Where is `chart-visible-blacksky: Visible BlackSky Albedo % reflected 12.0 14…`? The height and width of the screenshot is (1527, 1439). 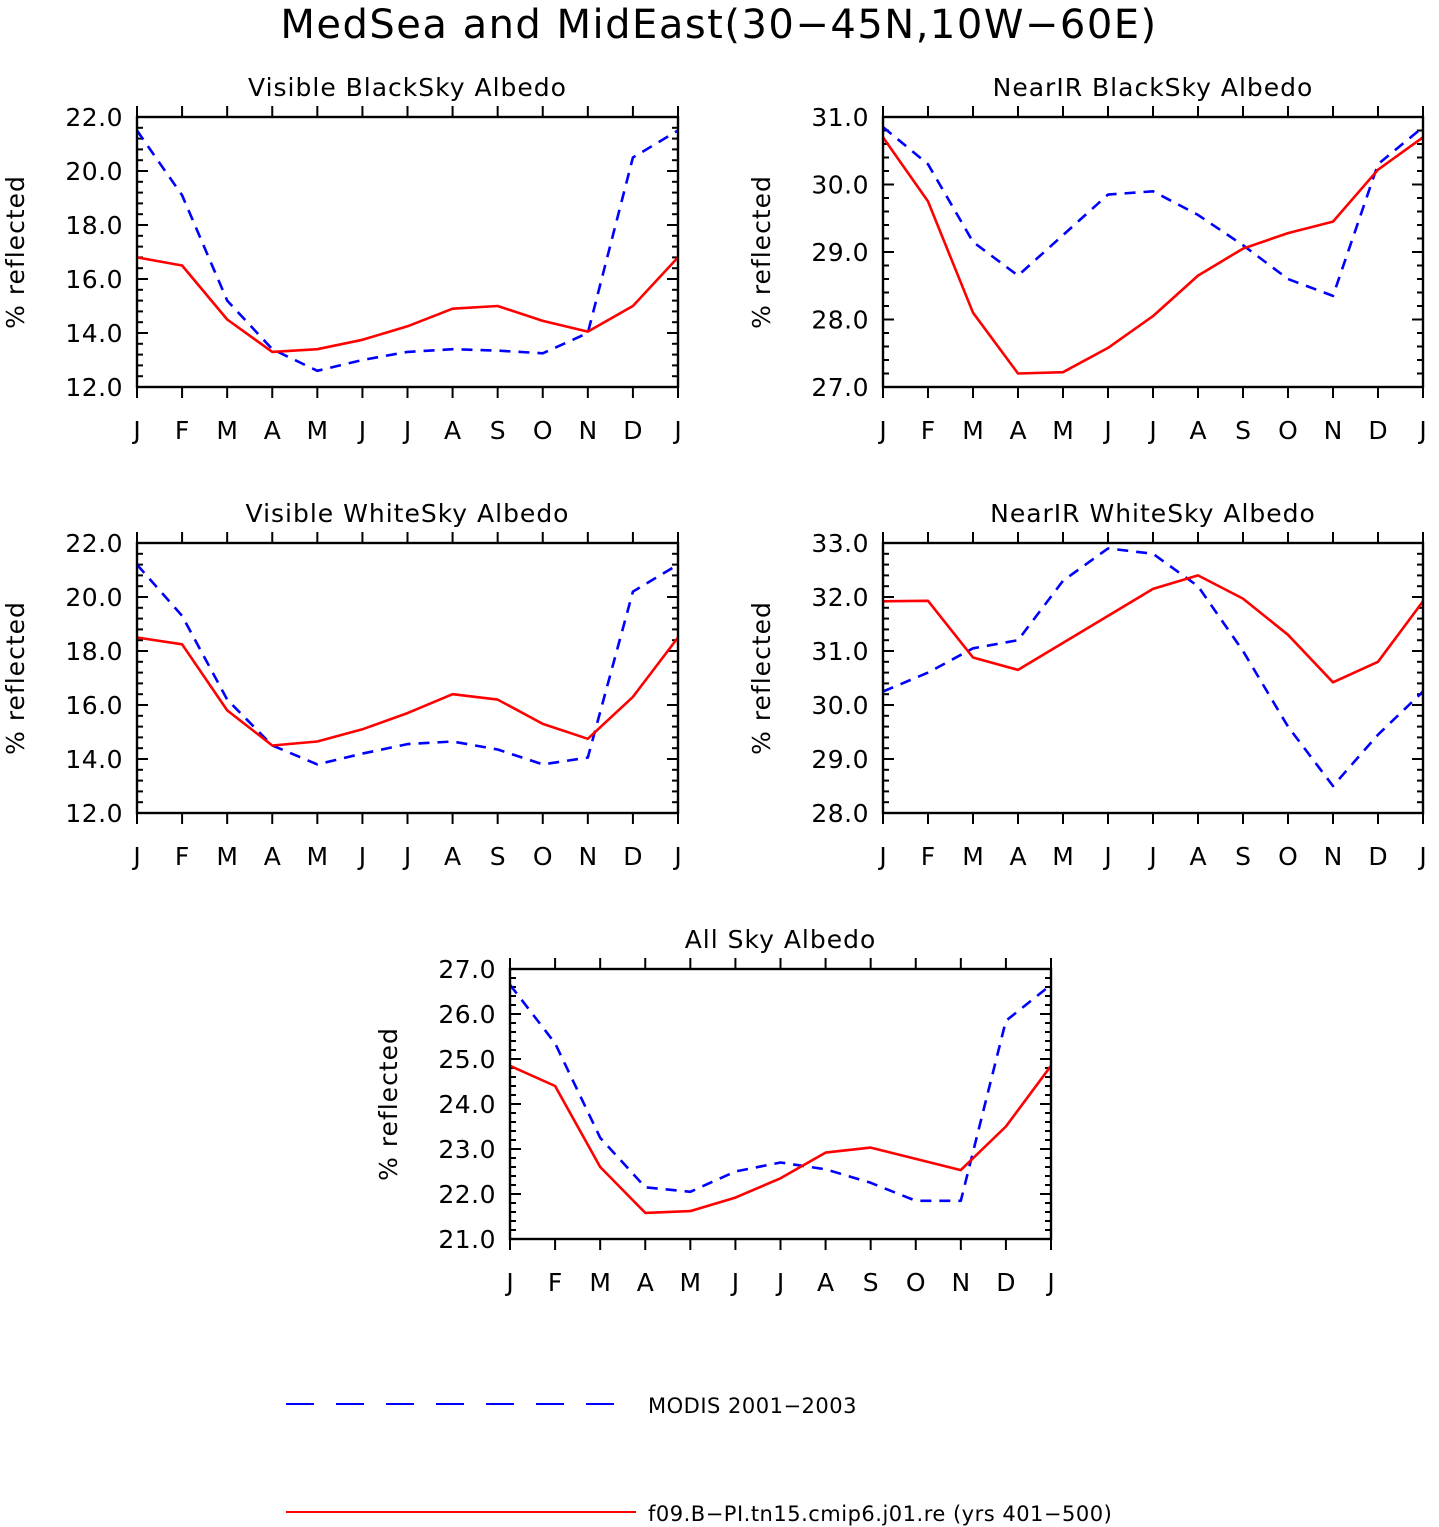 chart-visible-blacksky: Visible BlackSky Albedo % reflected 12.0 14… is located at coordinates (341, 259).